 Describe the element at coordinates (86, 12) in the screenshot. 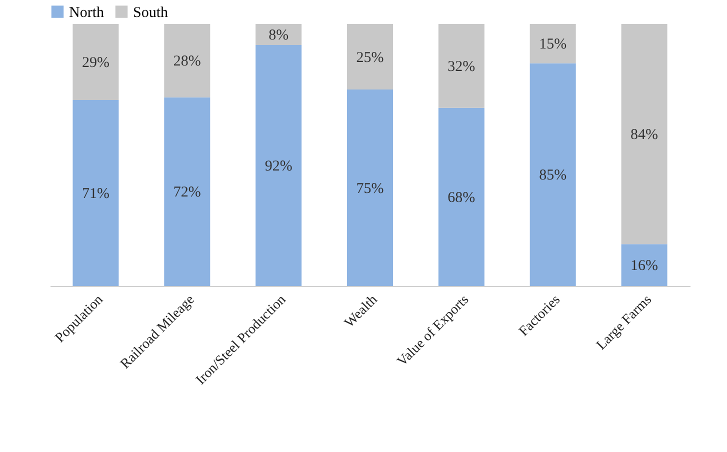

I see `legend-label: North` at that location.